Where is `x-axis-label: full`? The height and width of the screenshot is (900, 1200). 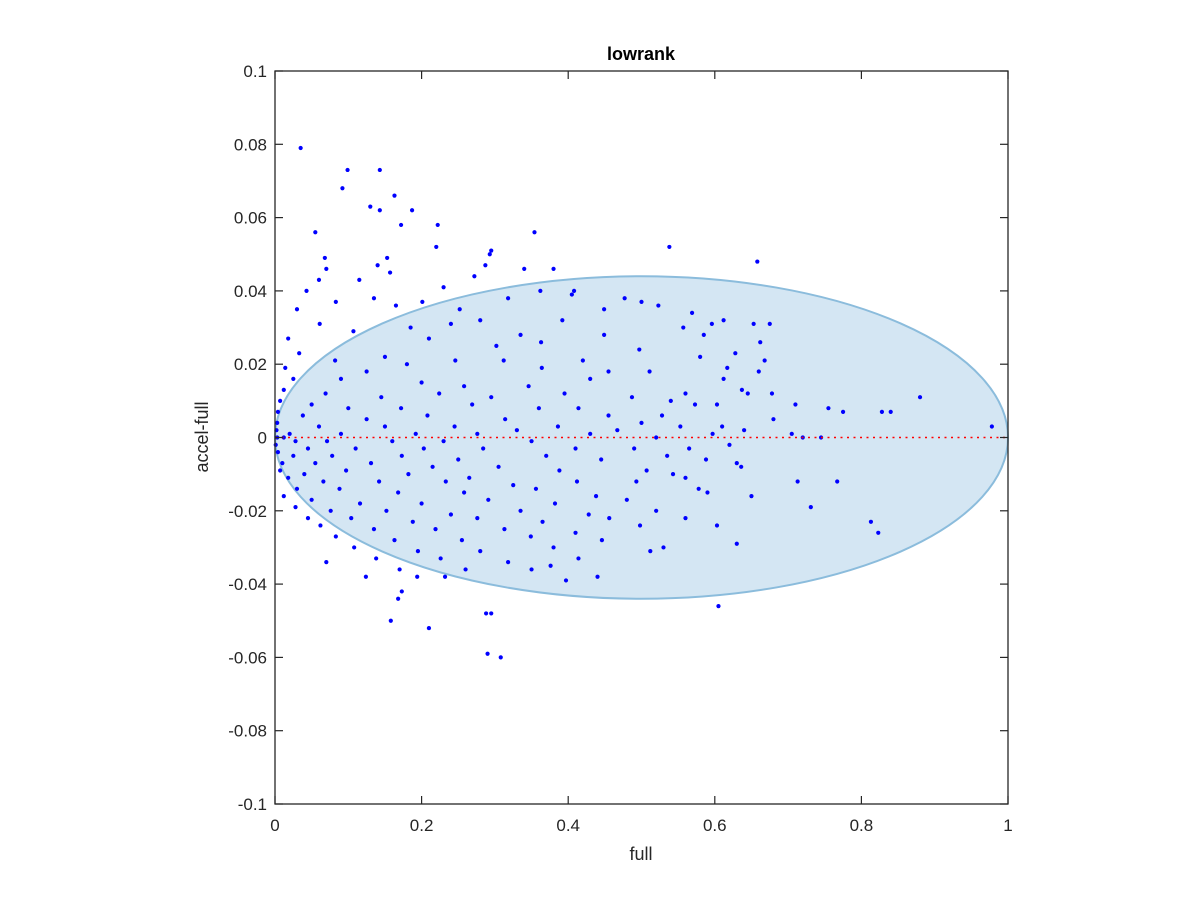 x-axis-label: full is located at coordinates (640, 854).